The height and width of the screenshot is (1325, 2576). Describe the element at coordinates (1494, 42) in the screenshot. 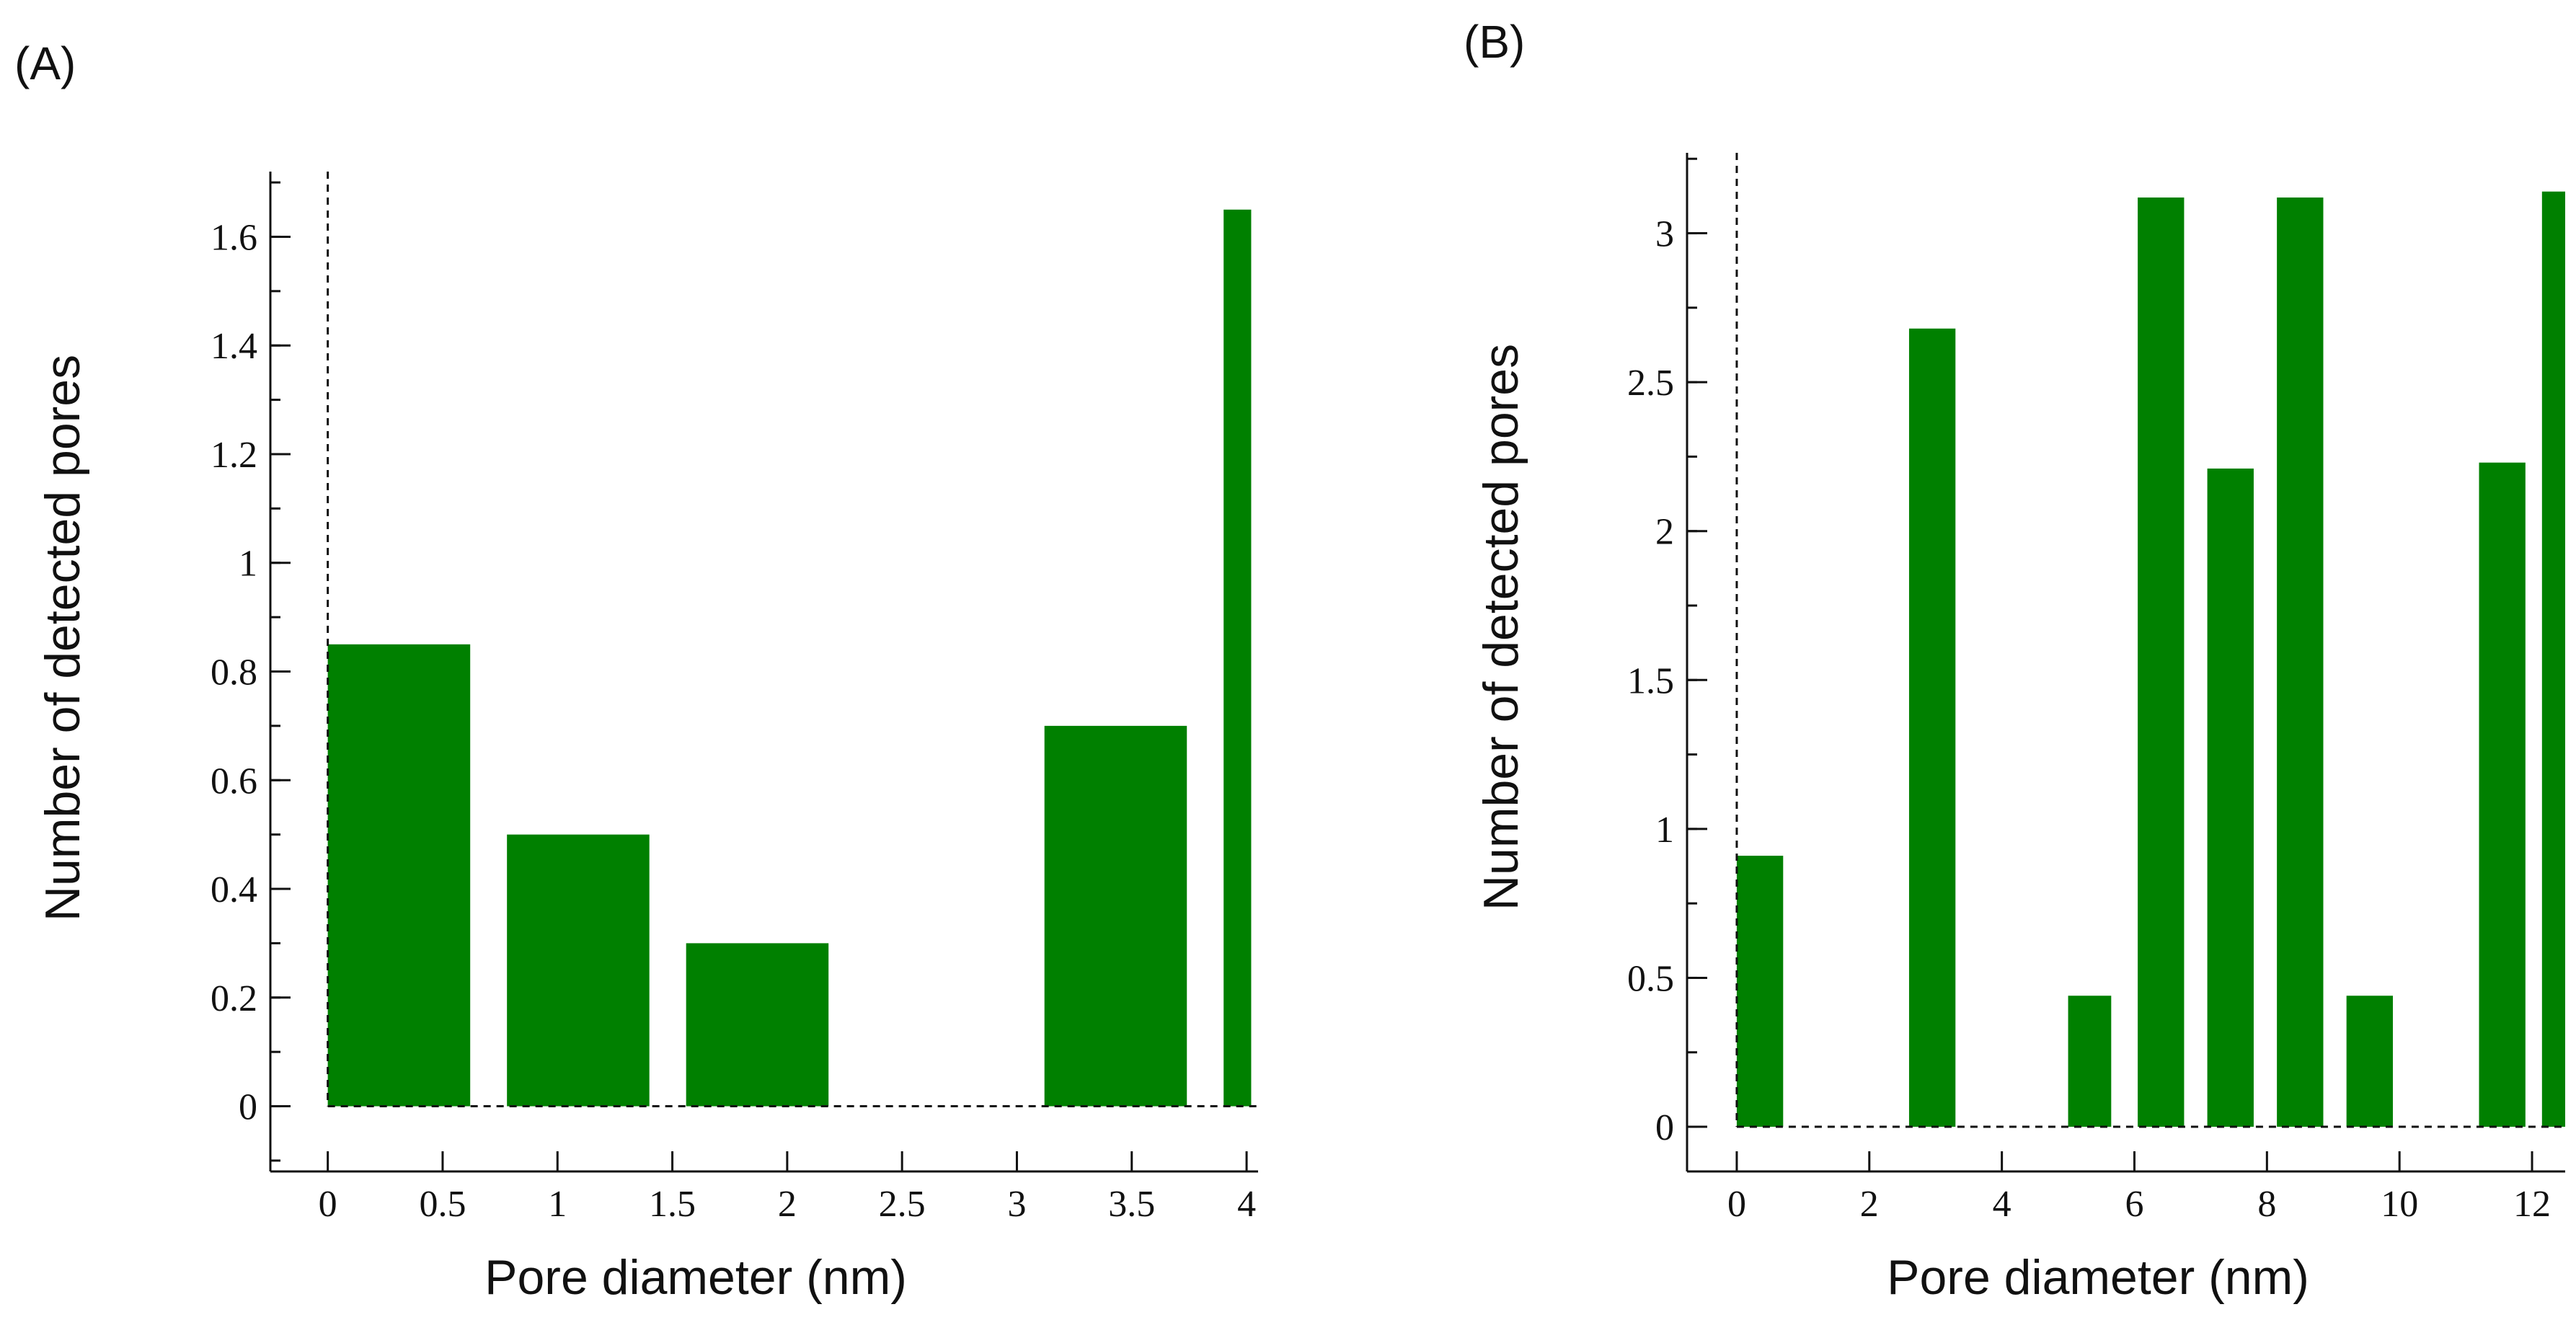

I see `panel-label-b: (B)` at that location.